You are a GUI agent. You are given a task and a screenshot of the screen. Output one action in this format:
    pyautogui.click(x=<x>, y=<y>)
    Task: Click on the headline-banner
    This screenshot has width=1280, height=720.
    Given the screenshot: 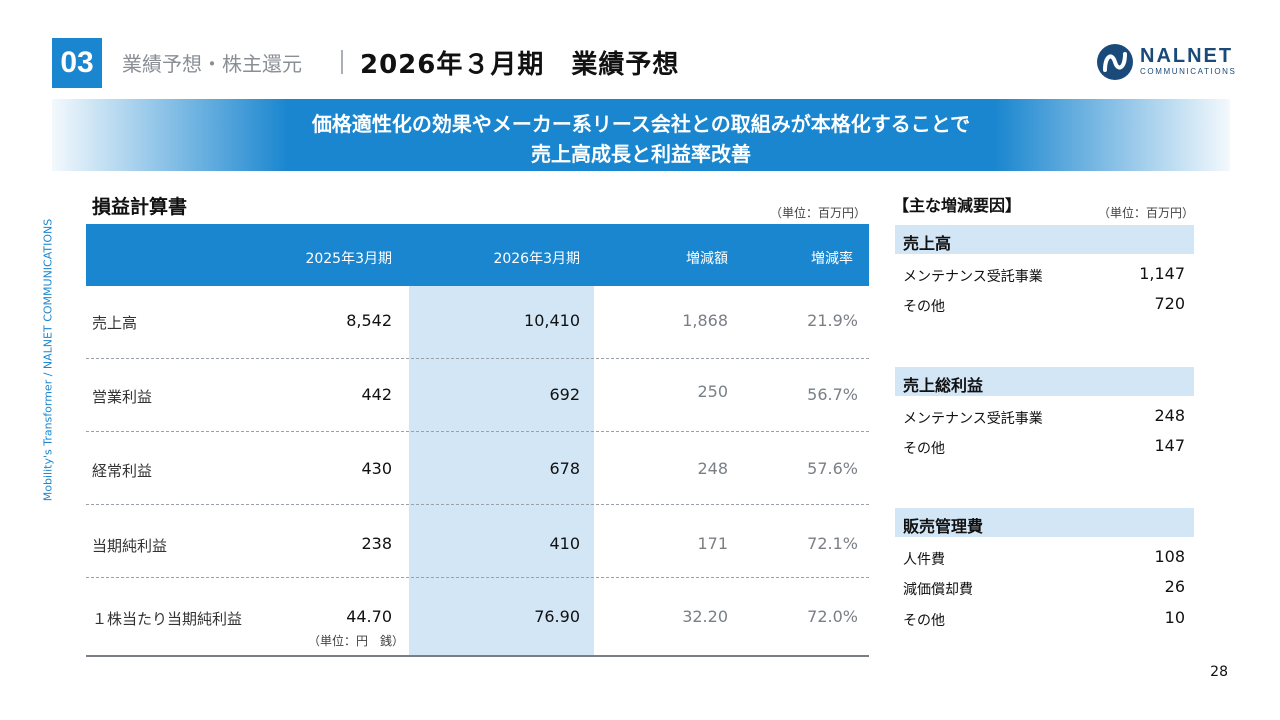 What is the action you would take?
    pyautogui.click(x=641, y=135)
    